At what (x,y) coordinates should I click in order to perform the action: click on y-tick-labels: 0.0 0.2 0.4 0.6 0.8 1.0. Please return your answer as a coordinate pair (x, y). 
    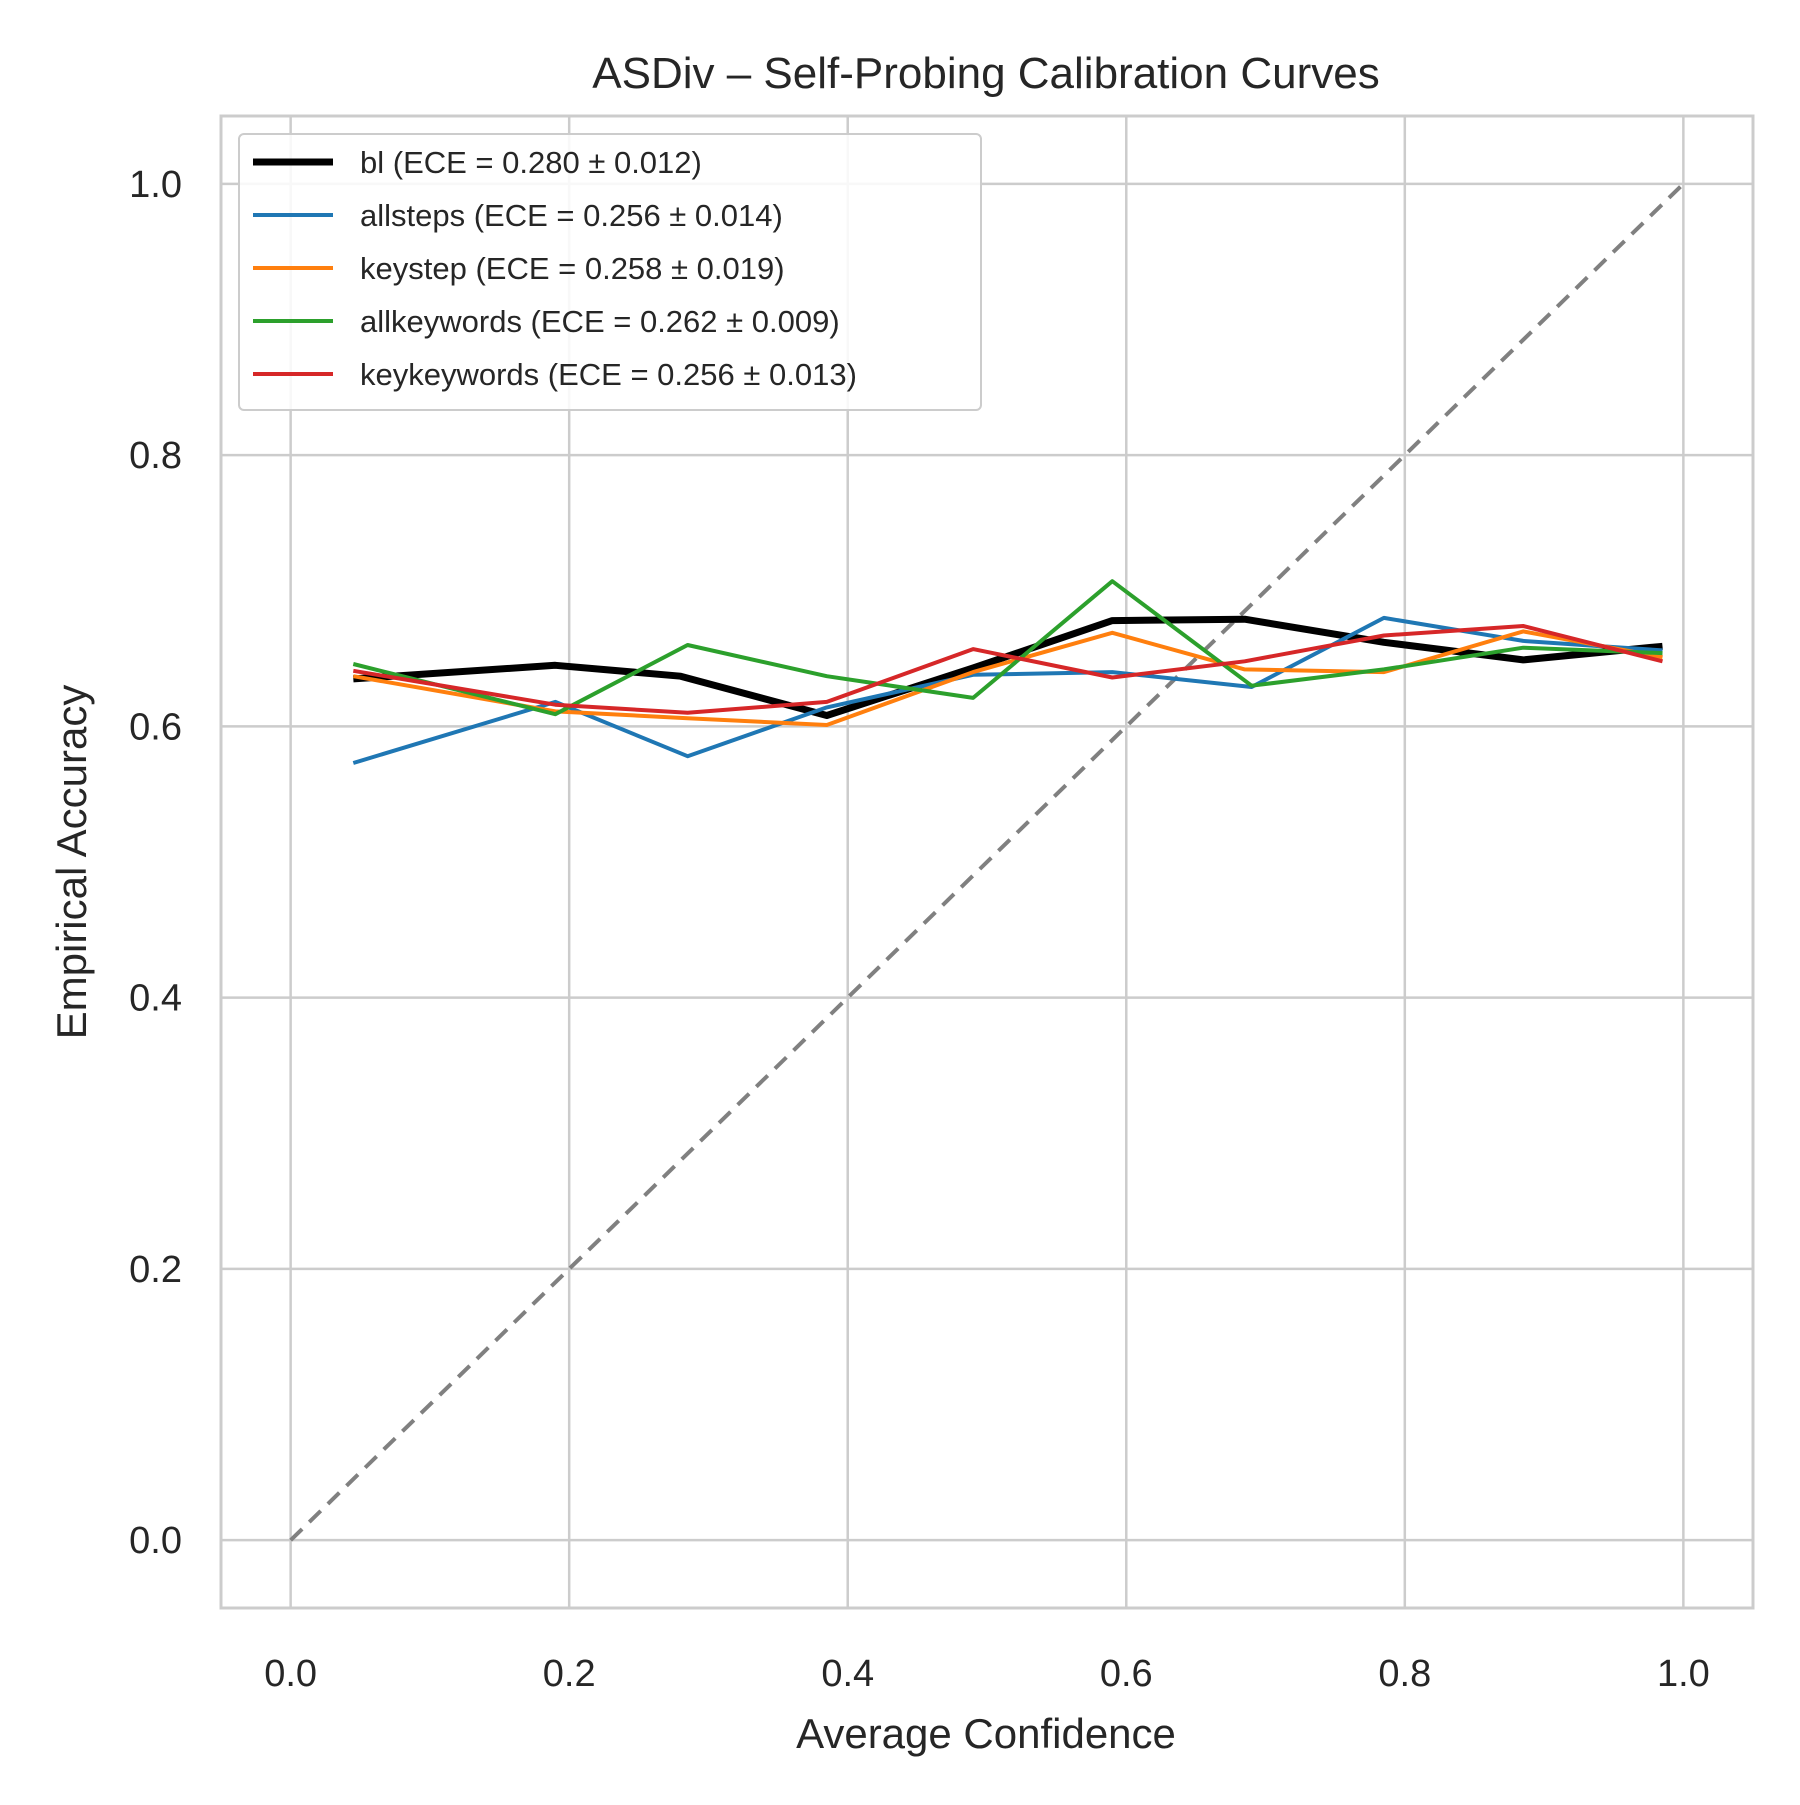
    Looking at the image, I should click on (155, 863).